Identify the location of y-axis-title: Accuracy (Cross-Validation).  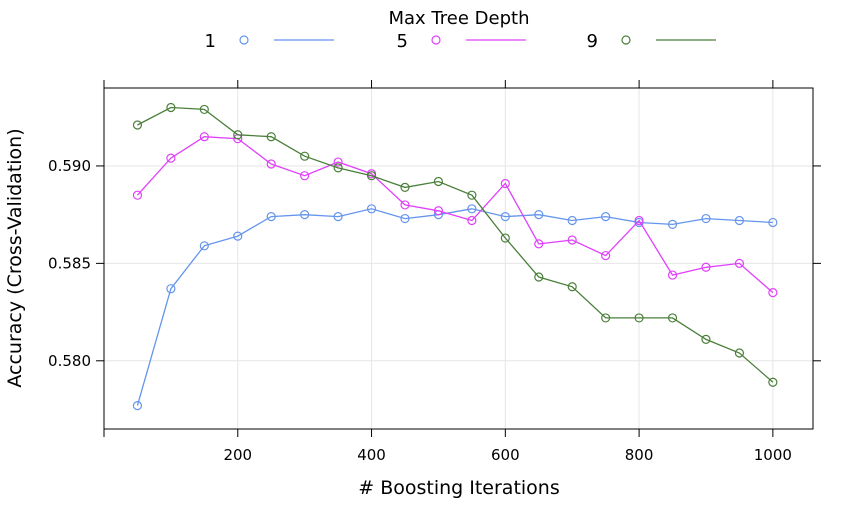
(15, 257).